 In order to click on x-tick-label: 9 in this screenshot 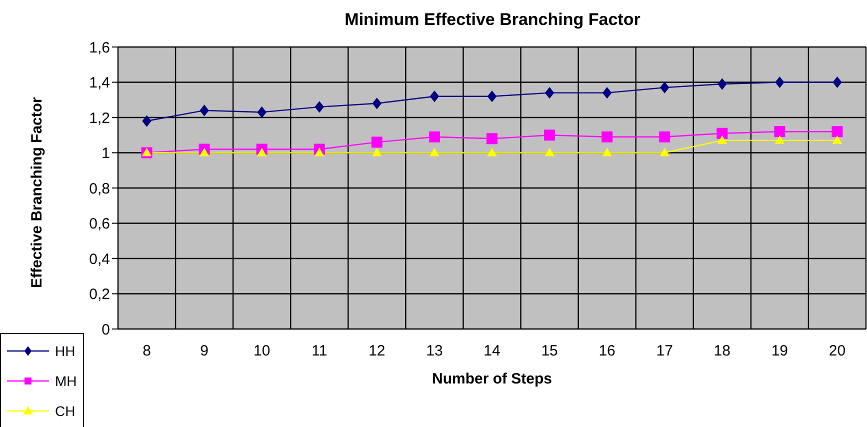, I will do `click(204, 351)`.